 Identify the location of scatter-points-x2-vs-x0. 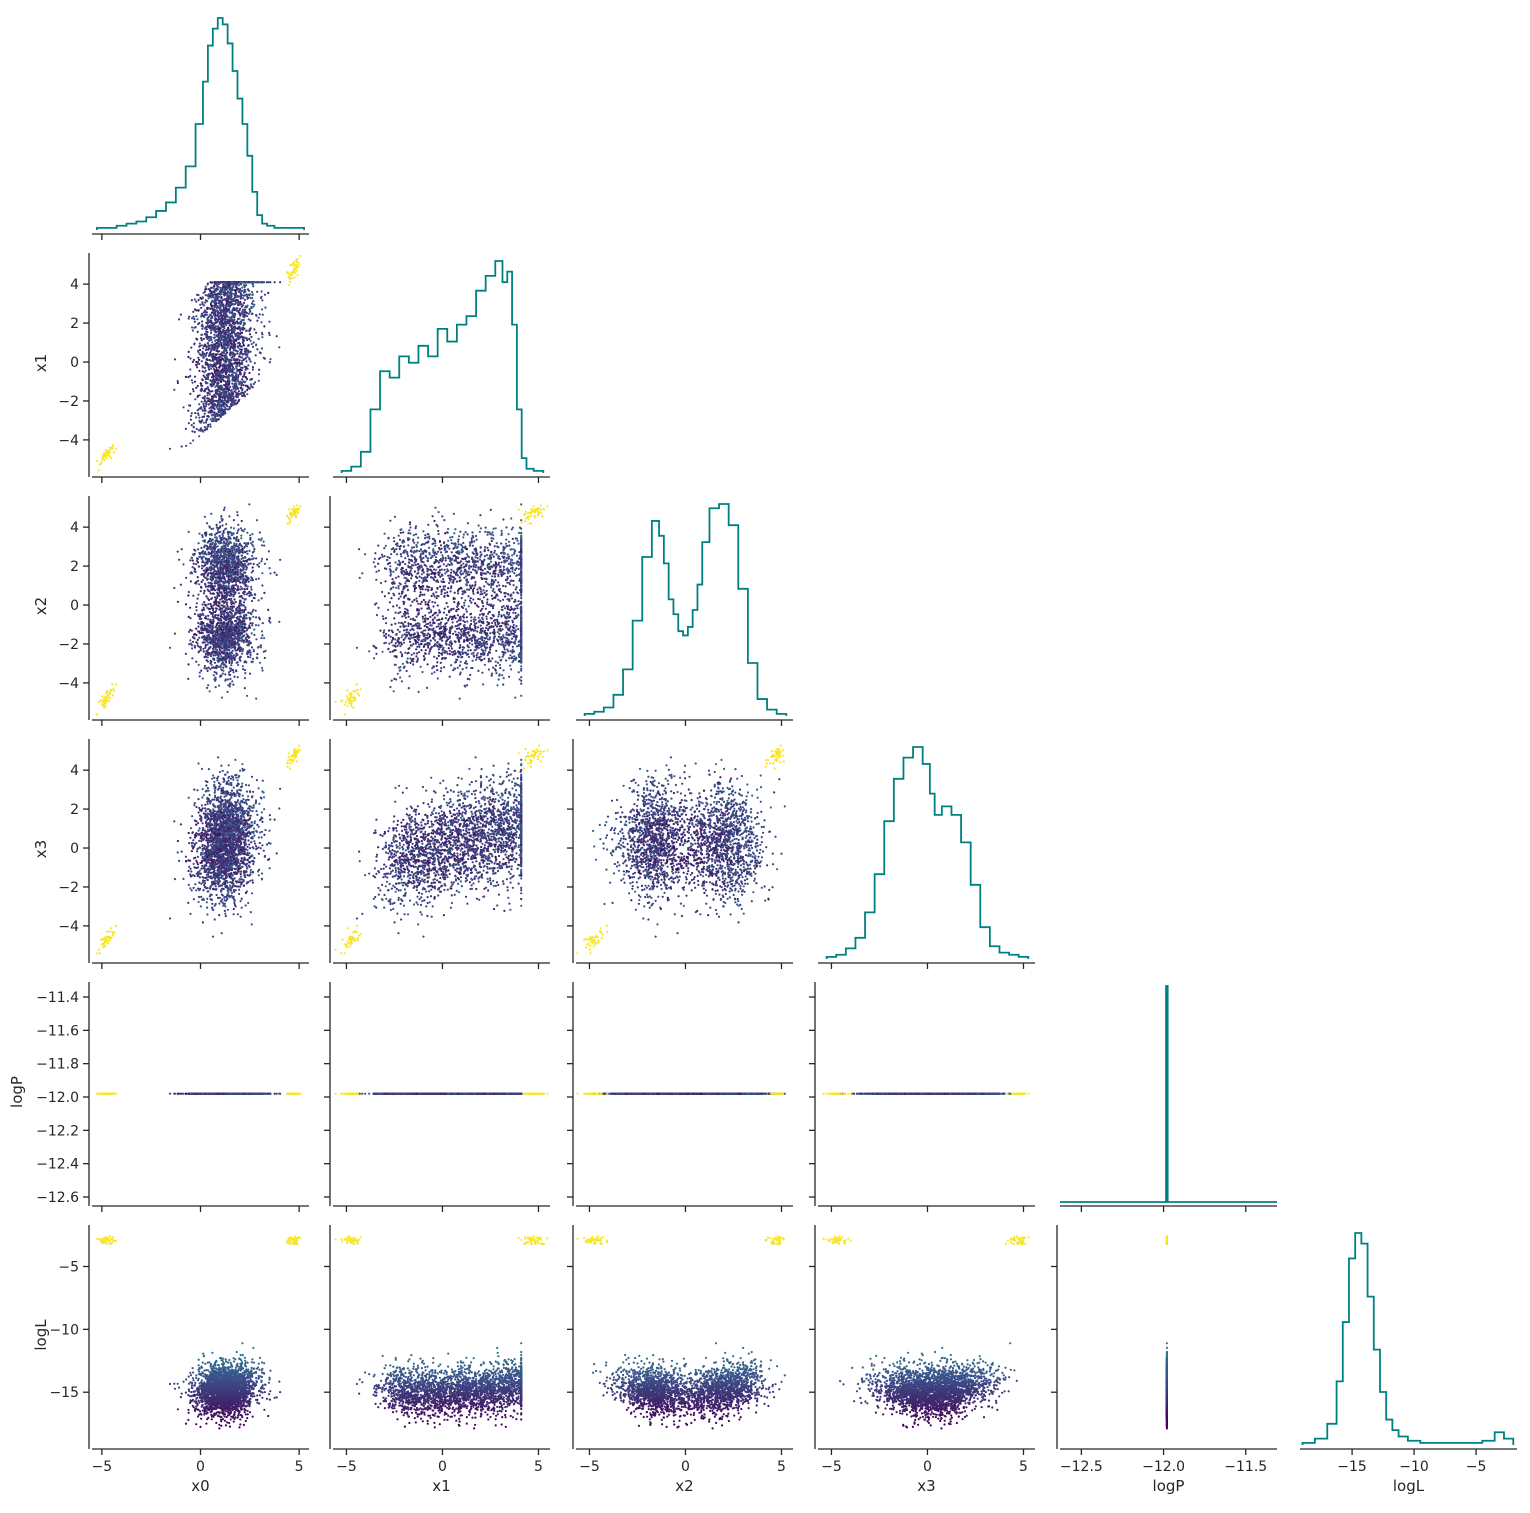
(198, 609).